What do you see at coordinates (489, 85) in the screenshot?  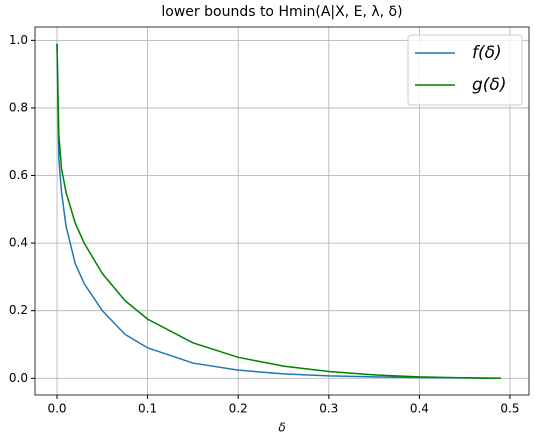 I see `legend-label: g(δ)` at bounding box center [489, 85].